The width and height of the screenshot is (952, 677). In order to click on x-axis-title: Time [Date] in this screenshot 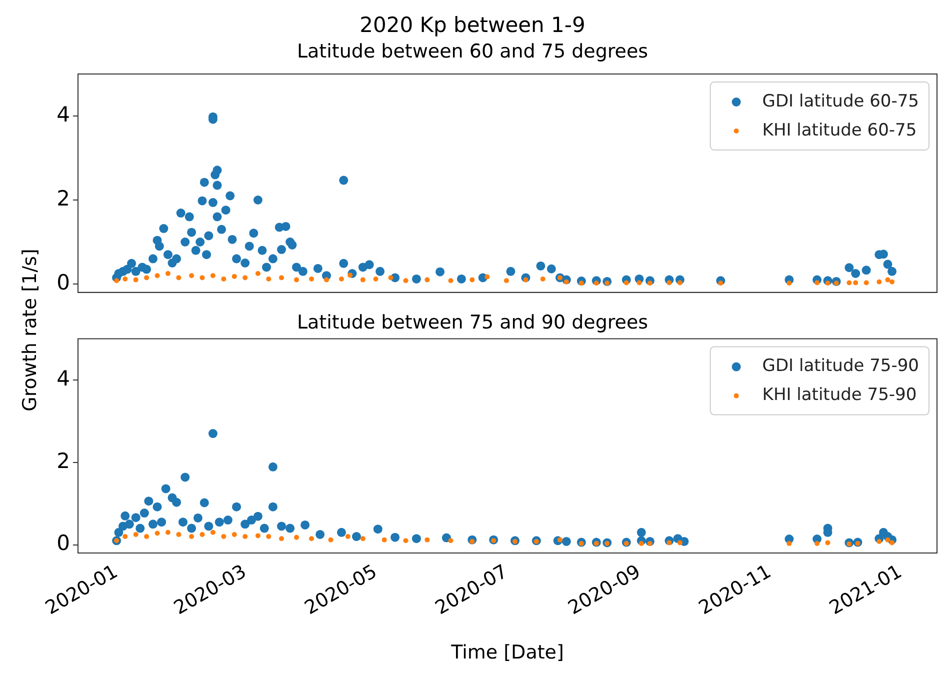, I will do `click(507, 653)`.